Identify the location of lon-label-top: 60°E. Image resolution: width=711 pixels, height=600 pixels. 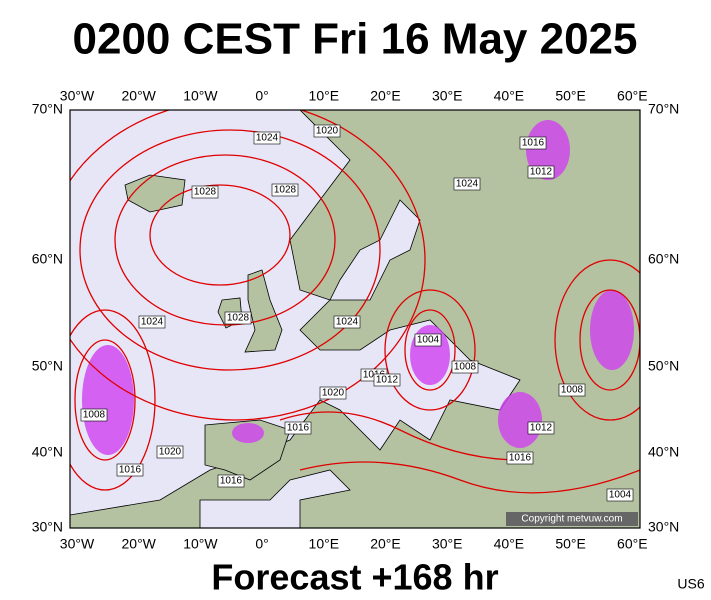
(632, 96).